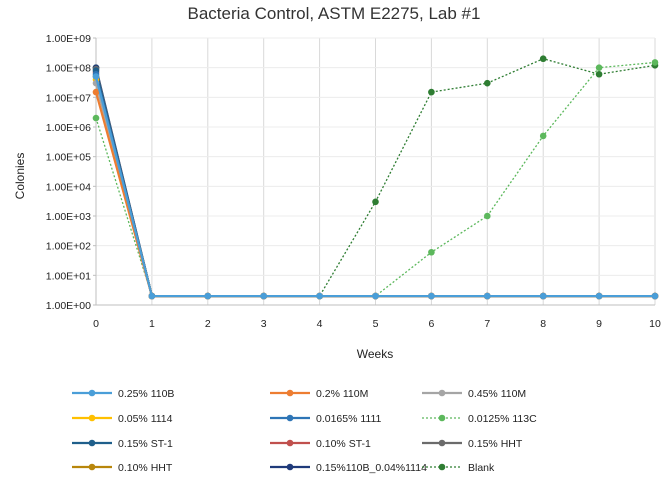  What do you see at coordinates (68, 158) in the screenshot?
I see `y-tick-label: 1.00E+05` at bounding box center [68, 158].